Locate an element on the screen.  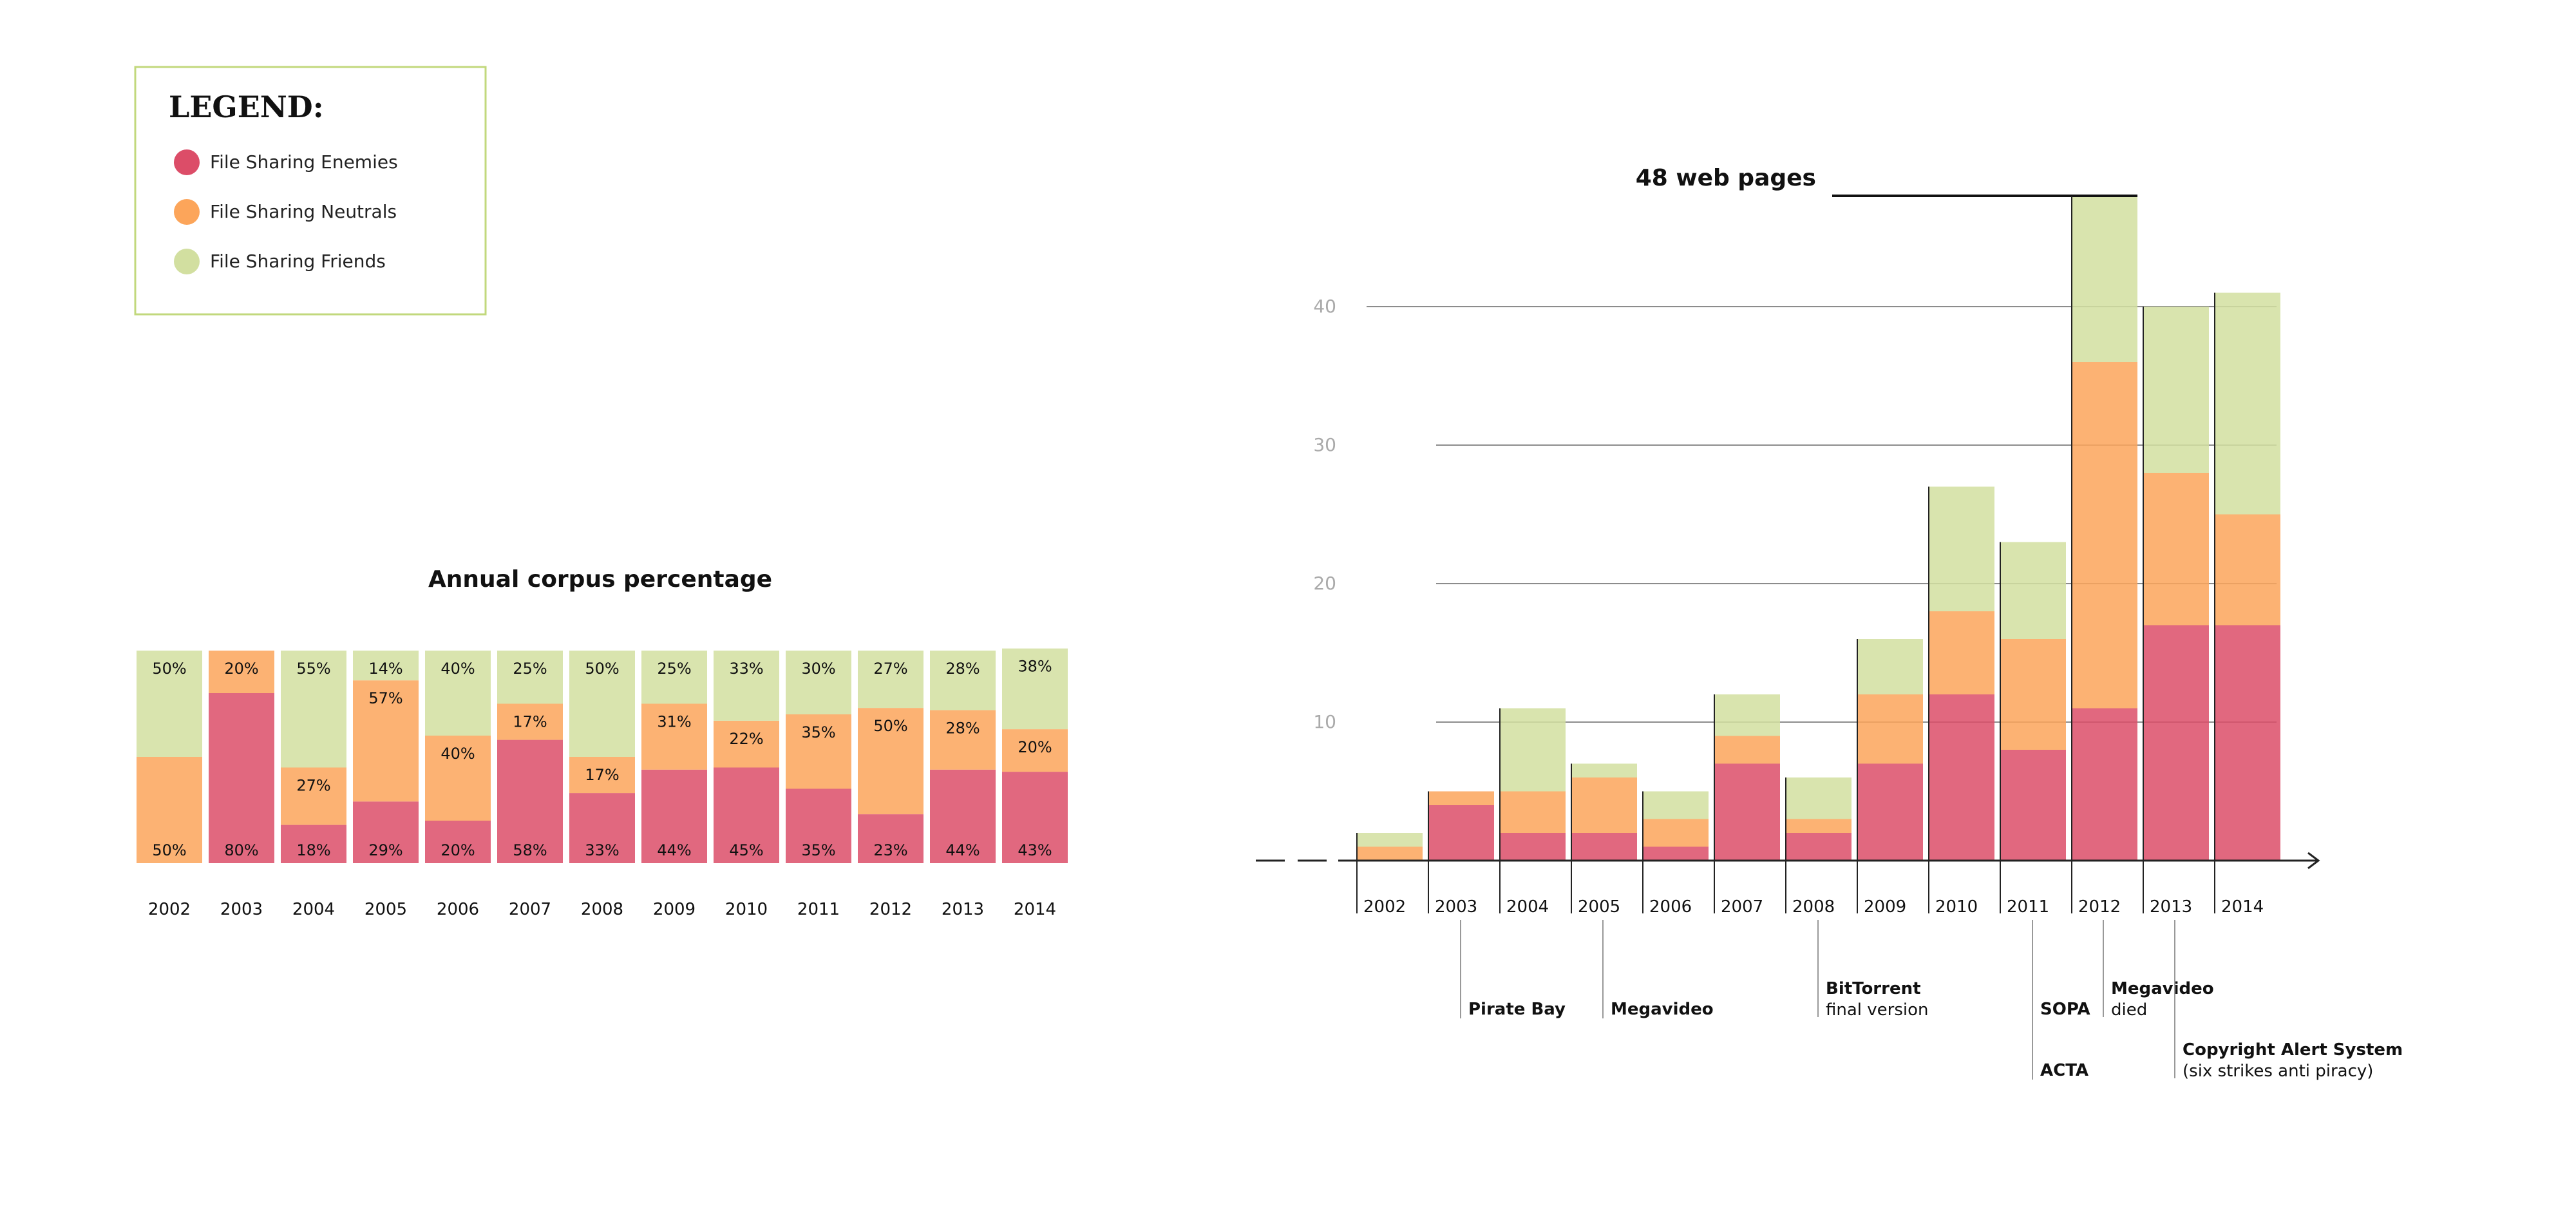
pct-bar-2007-neutrals is located at coordinates (530, 721).